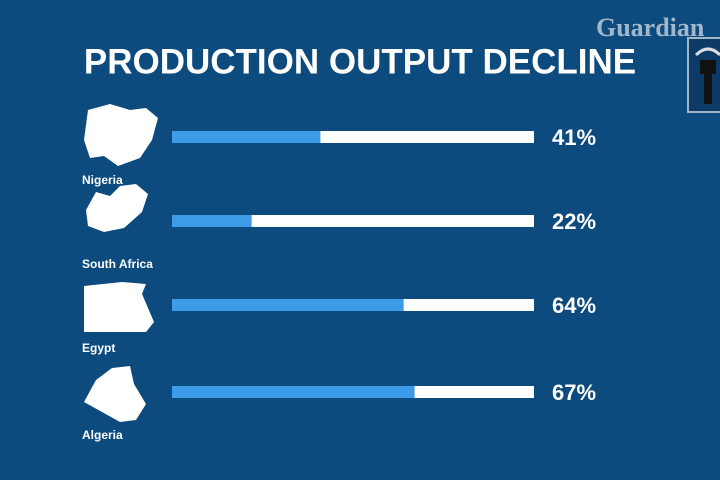  Describe the element at coordinates (353, 221) in the screenshot. I see `bar-track` at that location.